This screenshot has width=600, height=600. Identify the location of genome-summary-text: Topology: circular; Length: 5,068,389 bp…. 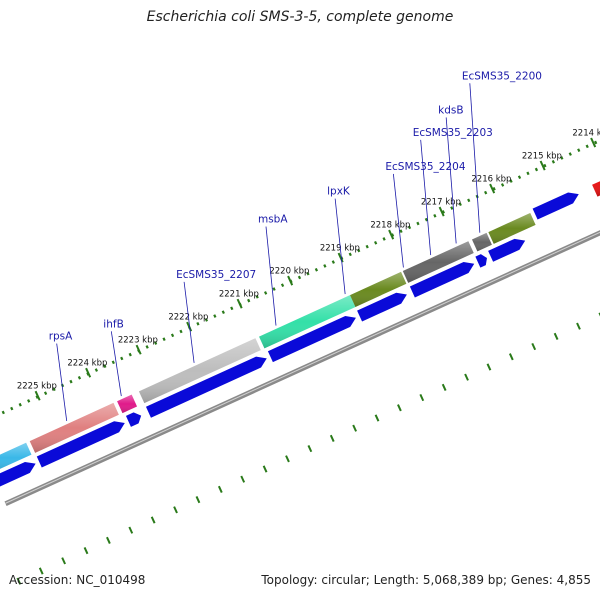
(426, 580).